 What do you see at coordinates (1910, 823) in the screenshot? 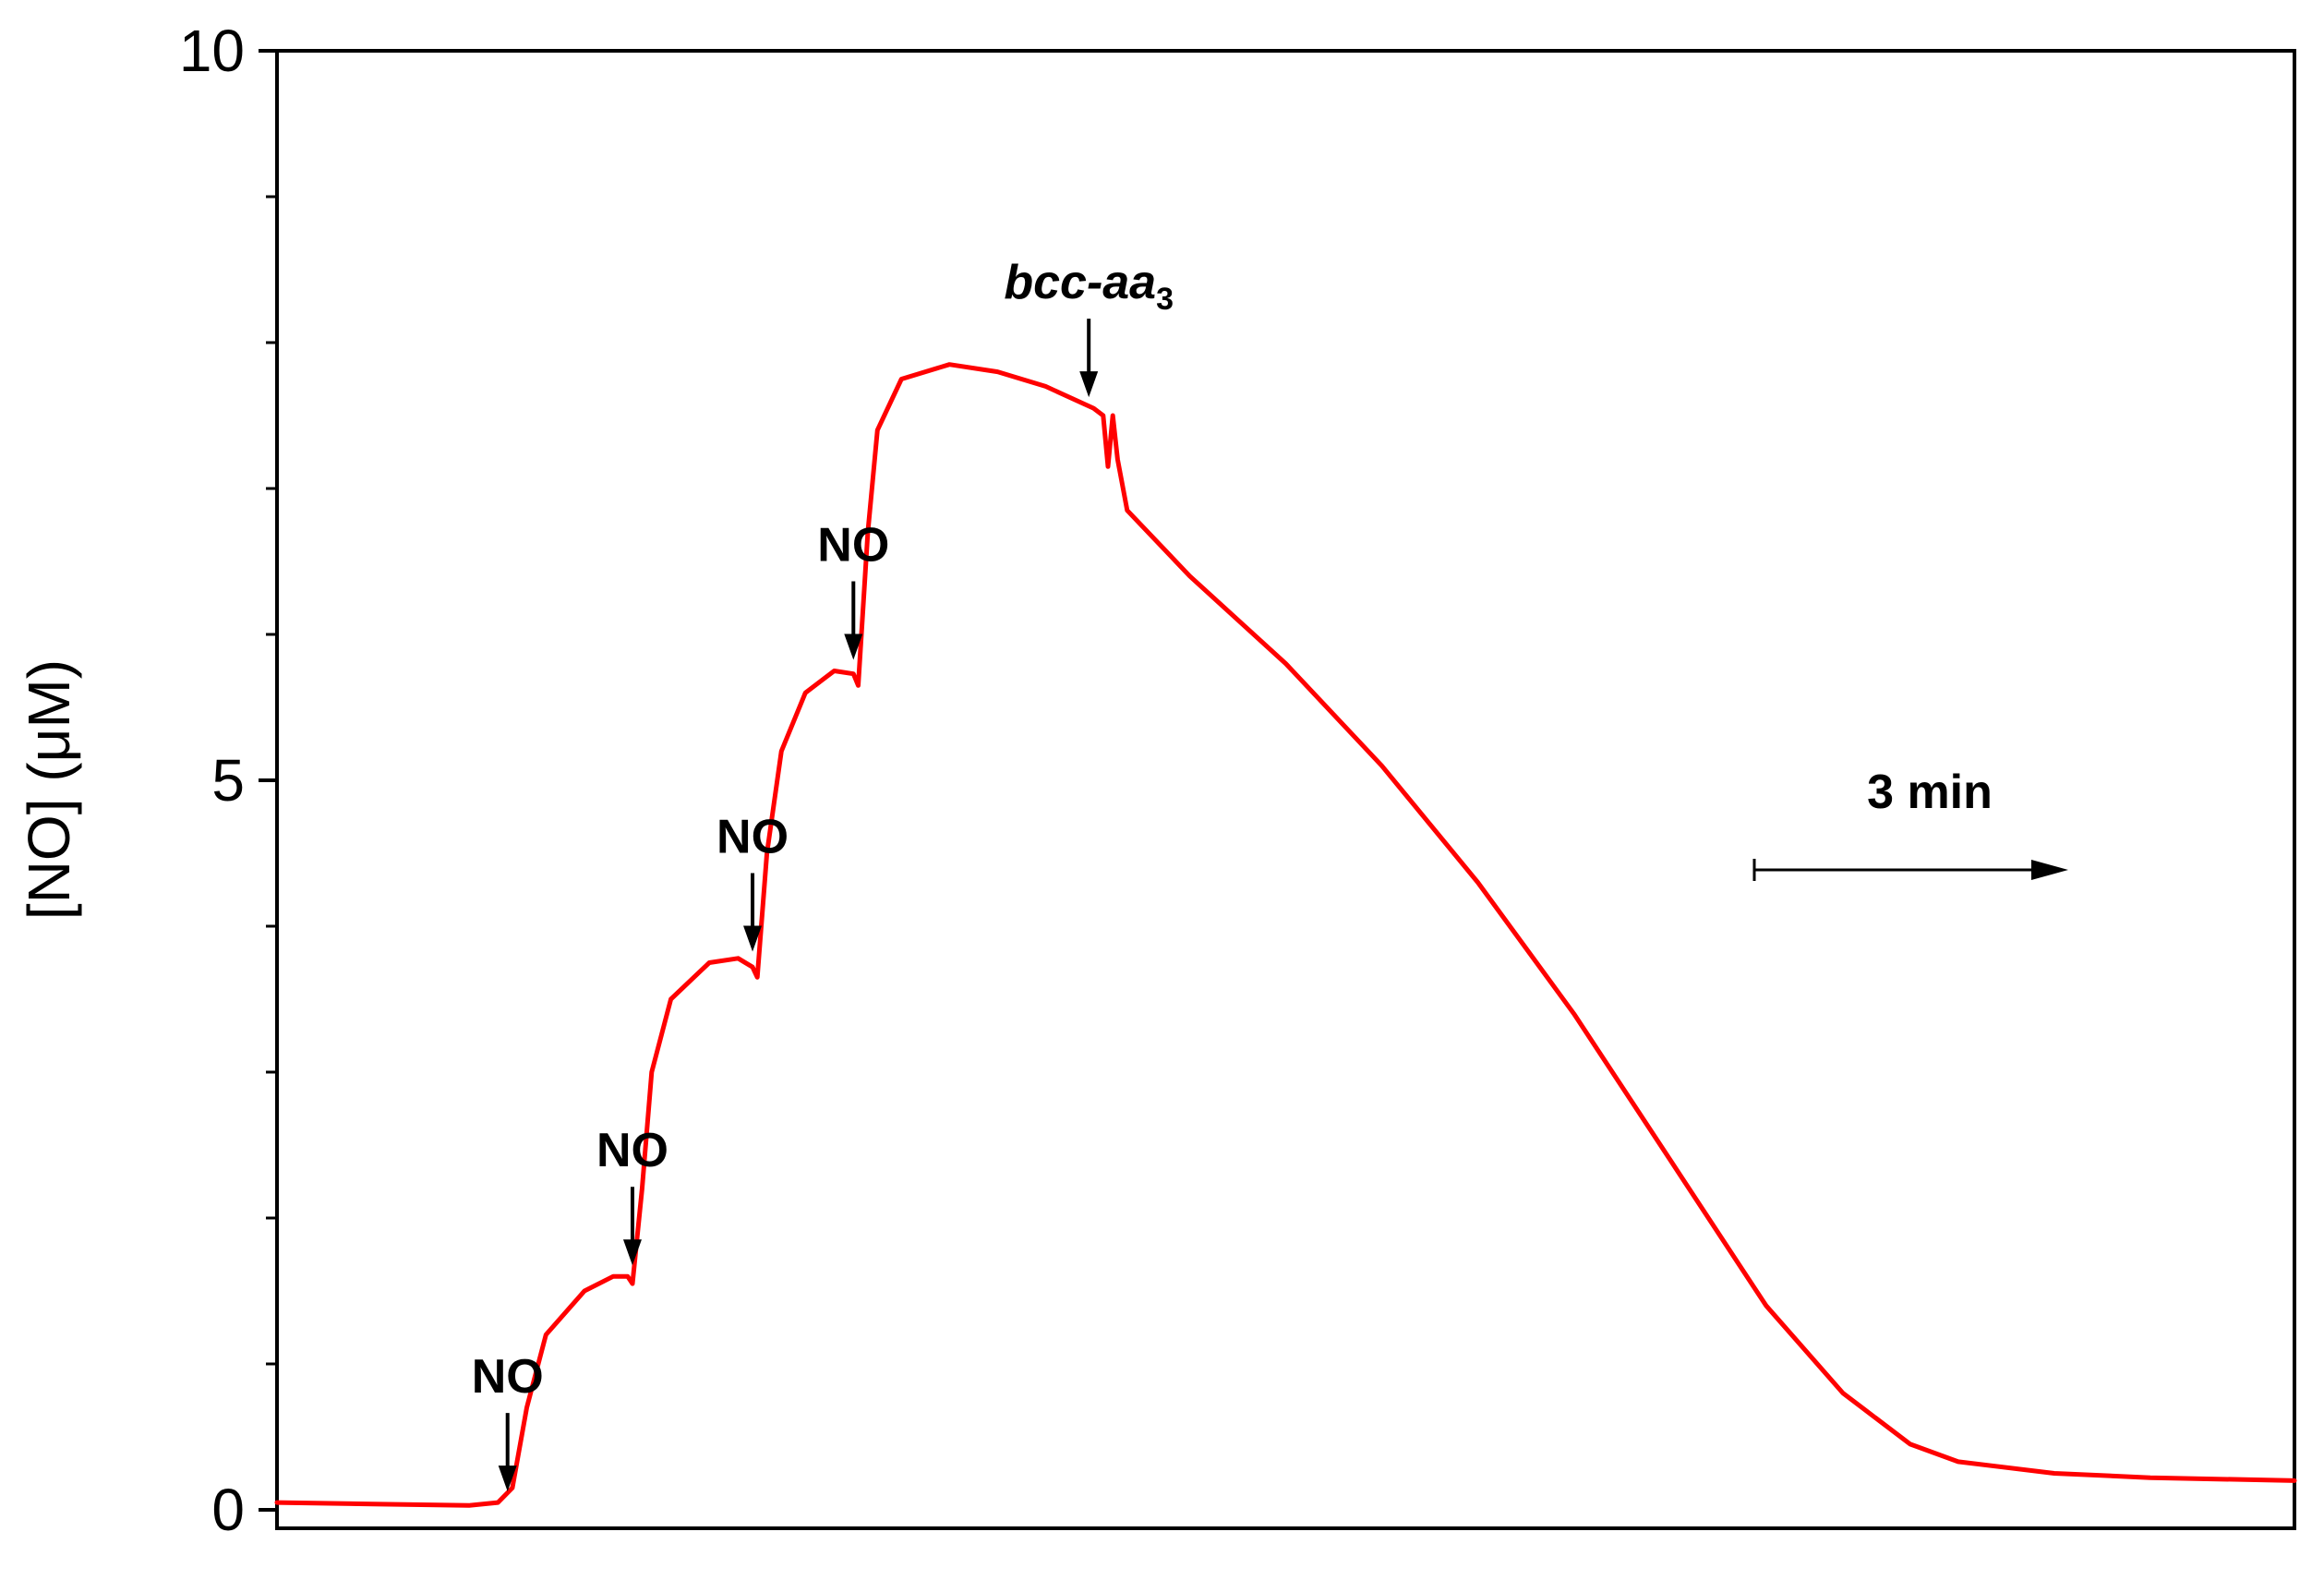
I see `time-scale-bar: 3 min` at bounding box center [1910, 823].